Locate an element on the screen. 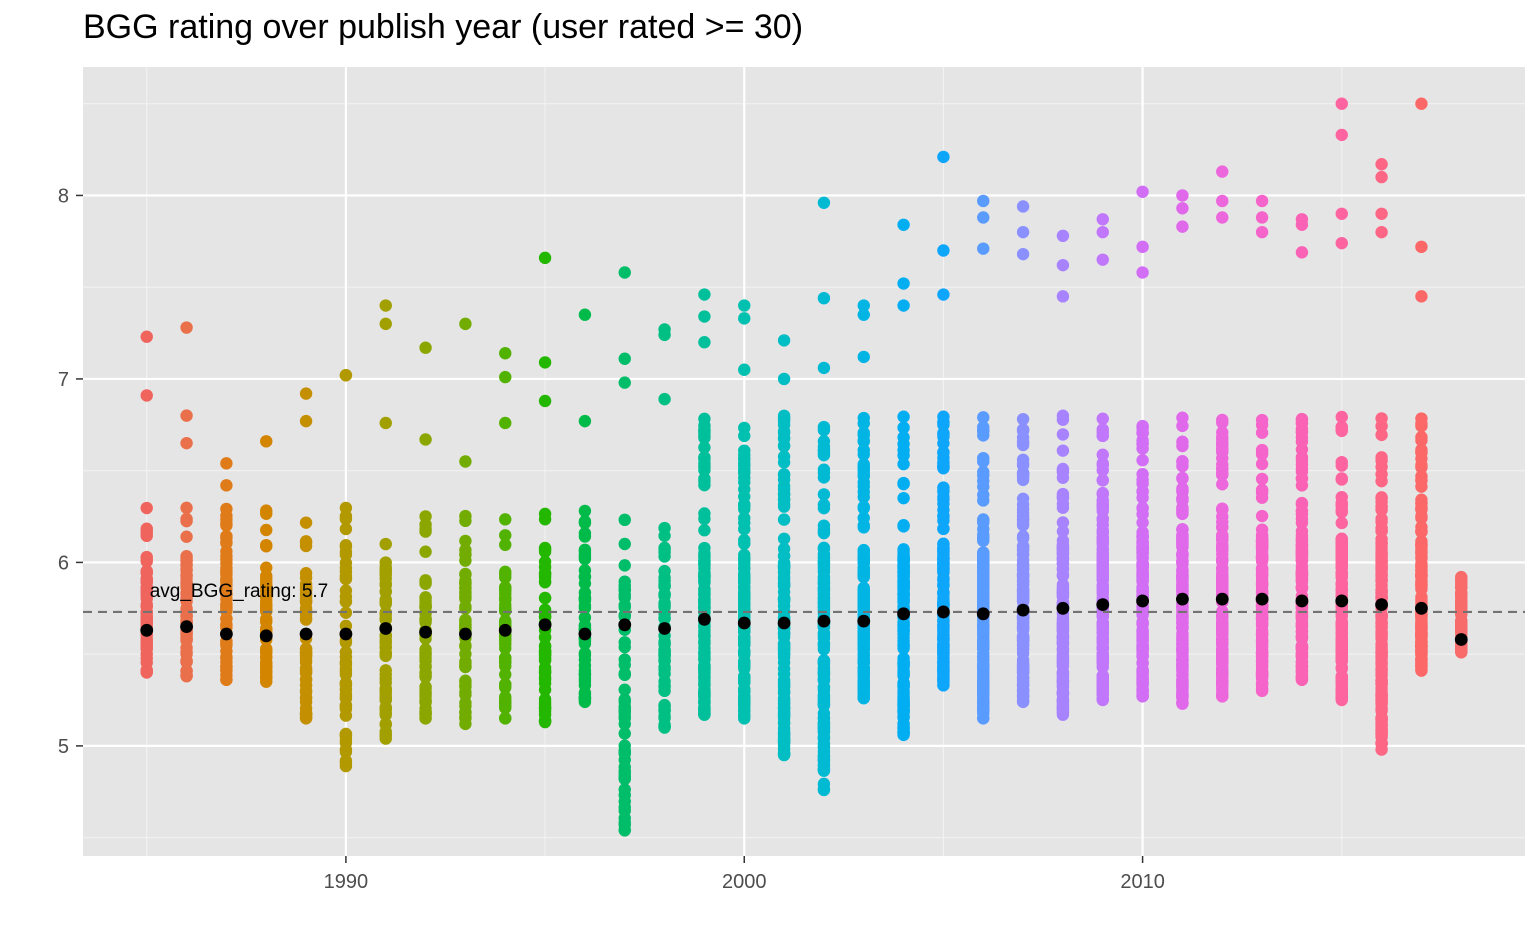 This screenshot has width=1540, height=951. y-tick-label: 7 is located at coordinates (63, 380).